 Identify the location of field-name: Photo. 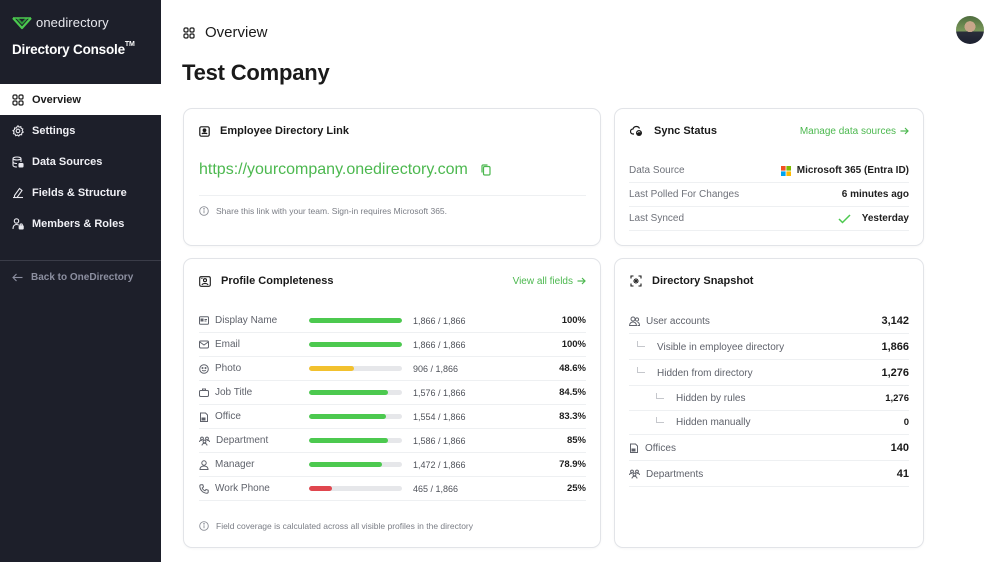
(228, 368).